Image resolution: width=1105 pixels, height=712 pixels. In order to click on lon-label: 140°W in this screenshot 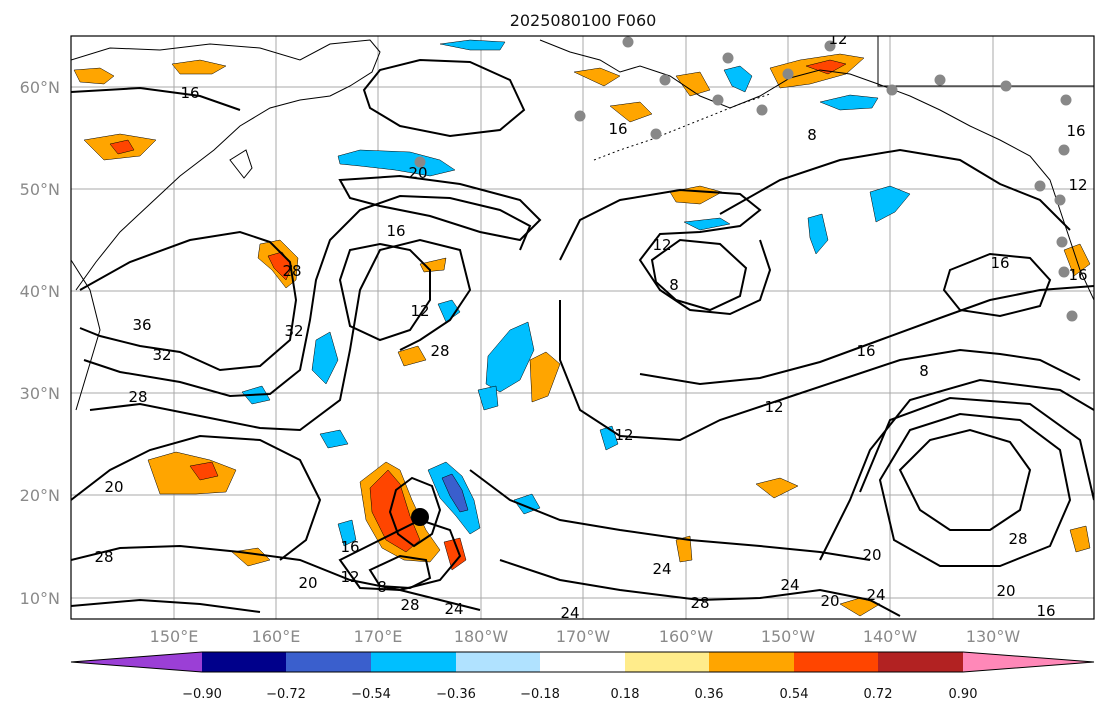, I will do `click(890, 636)`.